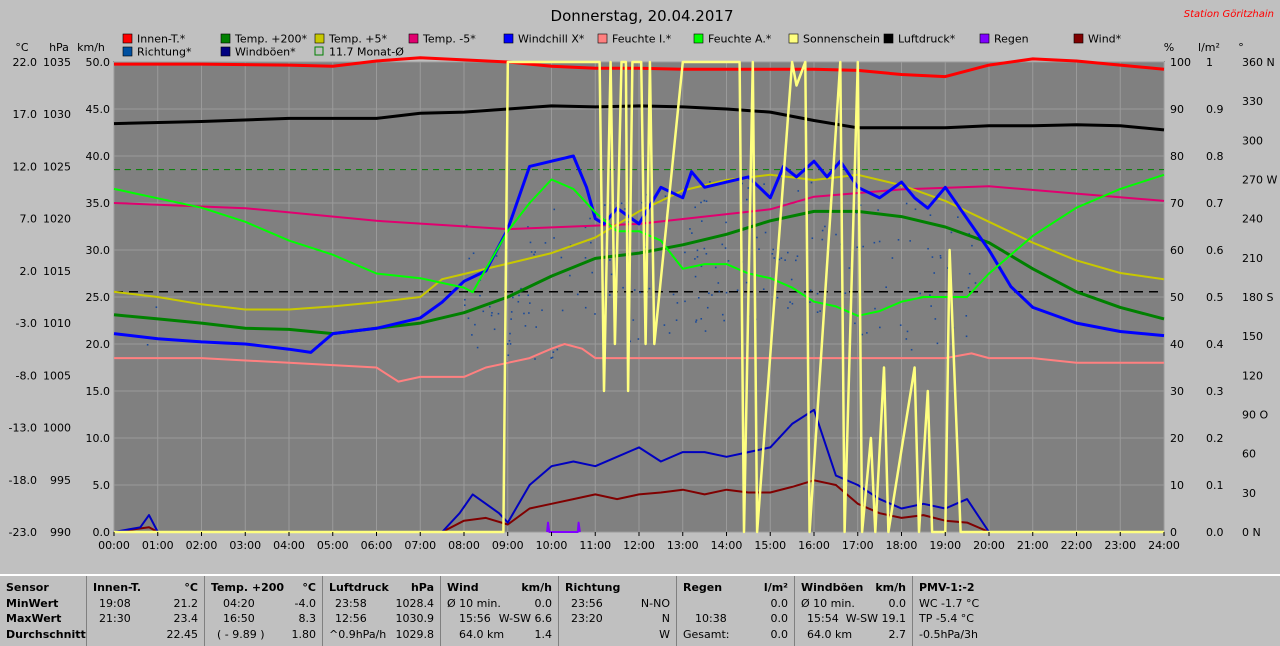 Image resolution: width=1280 pixels, height=646 pixels. I want to click on rain-tick-label: 0.8, so click(1215, 156).